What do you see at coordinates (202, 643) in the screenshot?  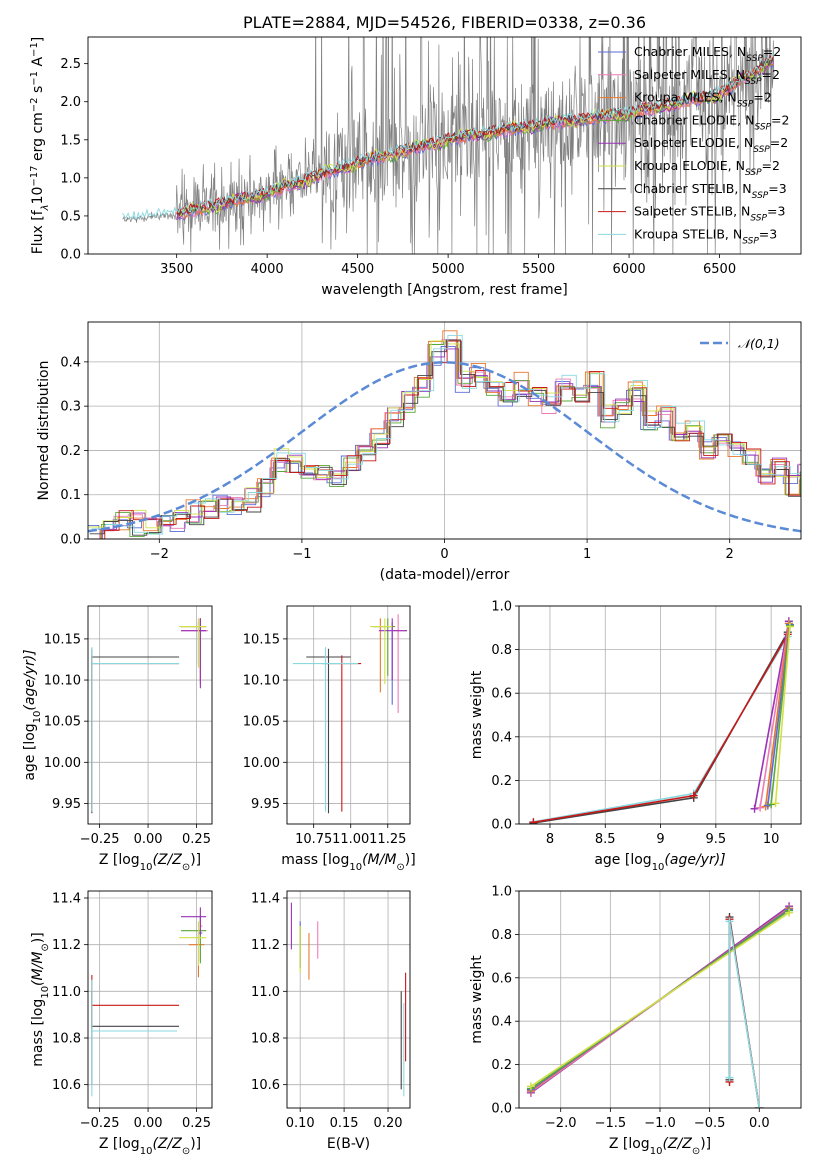 I see `errorbar-chabrier-miles` at bounding box center [202, 643].